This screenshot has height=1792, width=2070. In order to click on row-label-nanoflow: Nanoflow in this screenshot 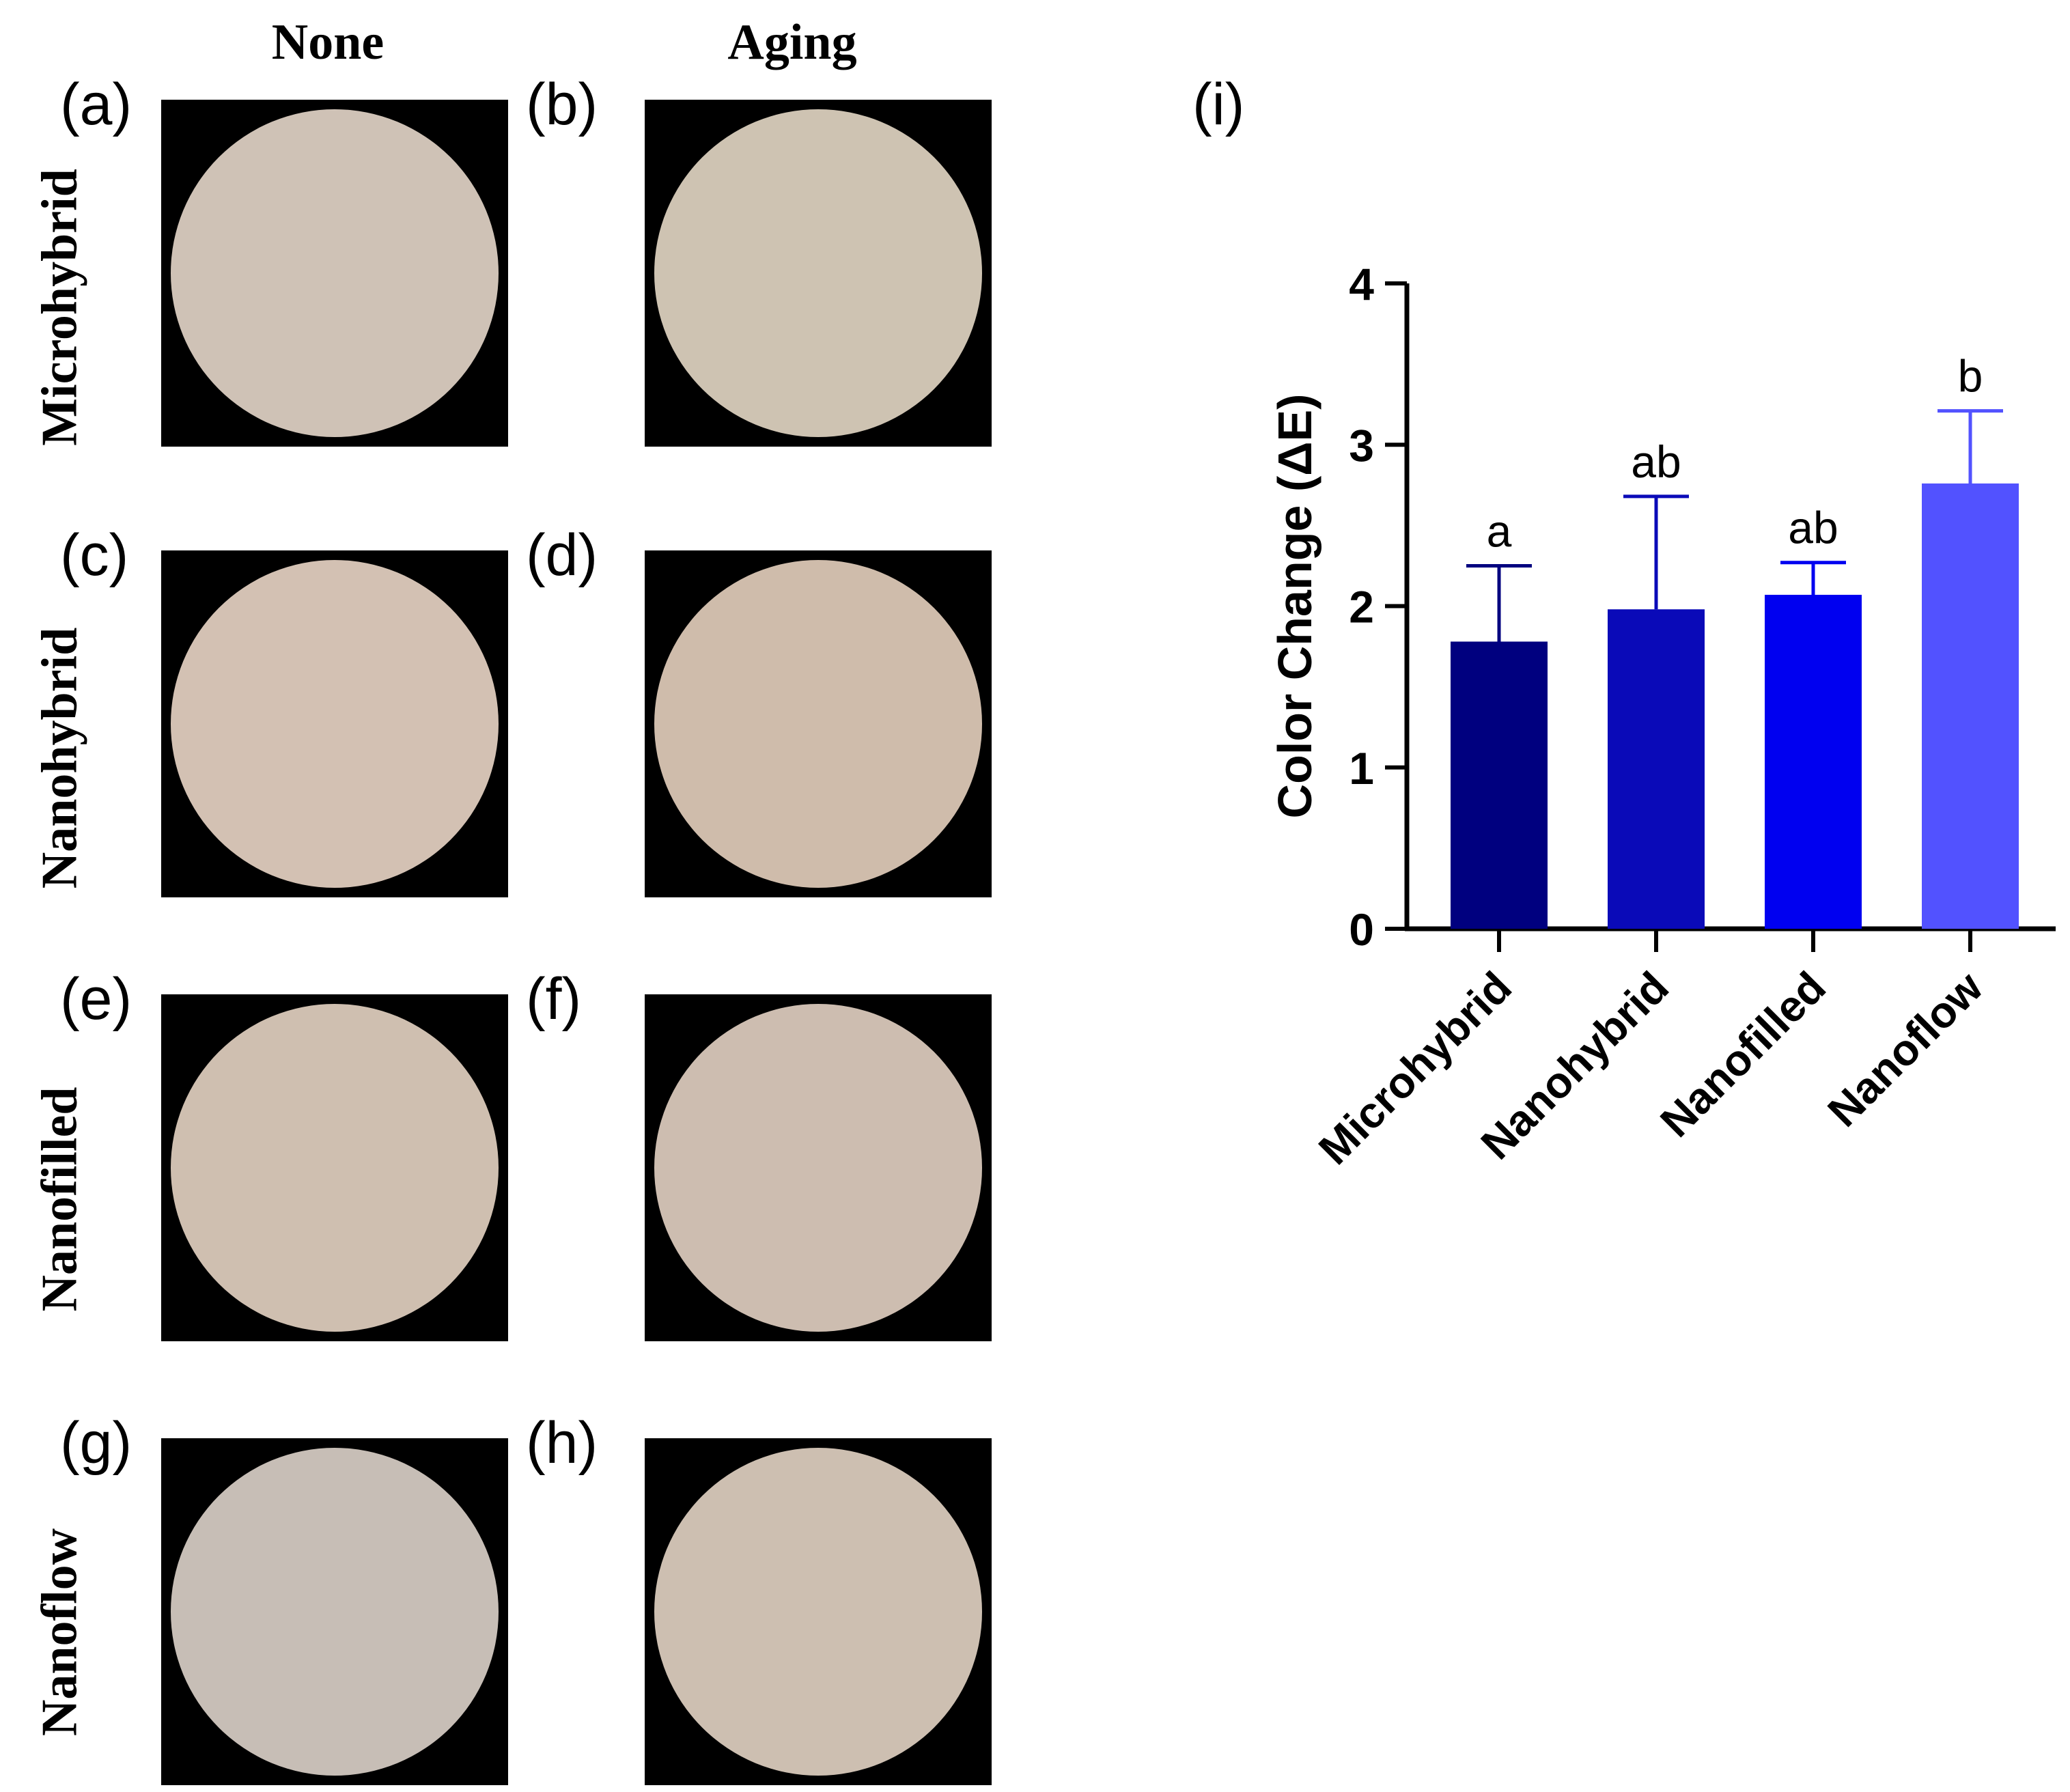, I will do `click(60, 1632)`.